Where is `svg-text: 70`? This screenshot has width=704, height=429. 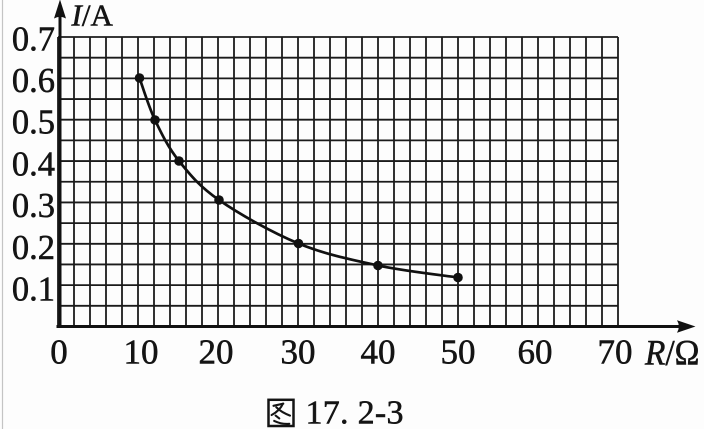 svg-text: 70 is located at coordinates (615, 352).